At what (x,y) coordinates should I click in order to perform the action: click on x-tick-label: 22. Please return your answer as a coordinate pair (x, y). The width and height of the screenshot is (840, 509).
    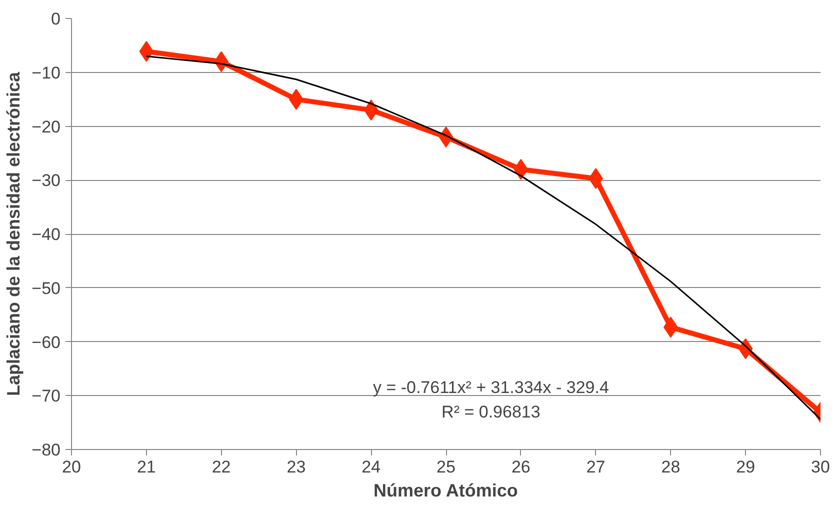
    Looking at the image, I should click on (221, 467).